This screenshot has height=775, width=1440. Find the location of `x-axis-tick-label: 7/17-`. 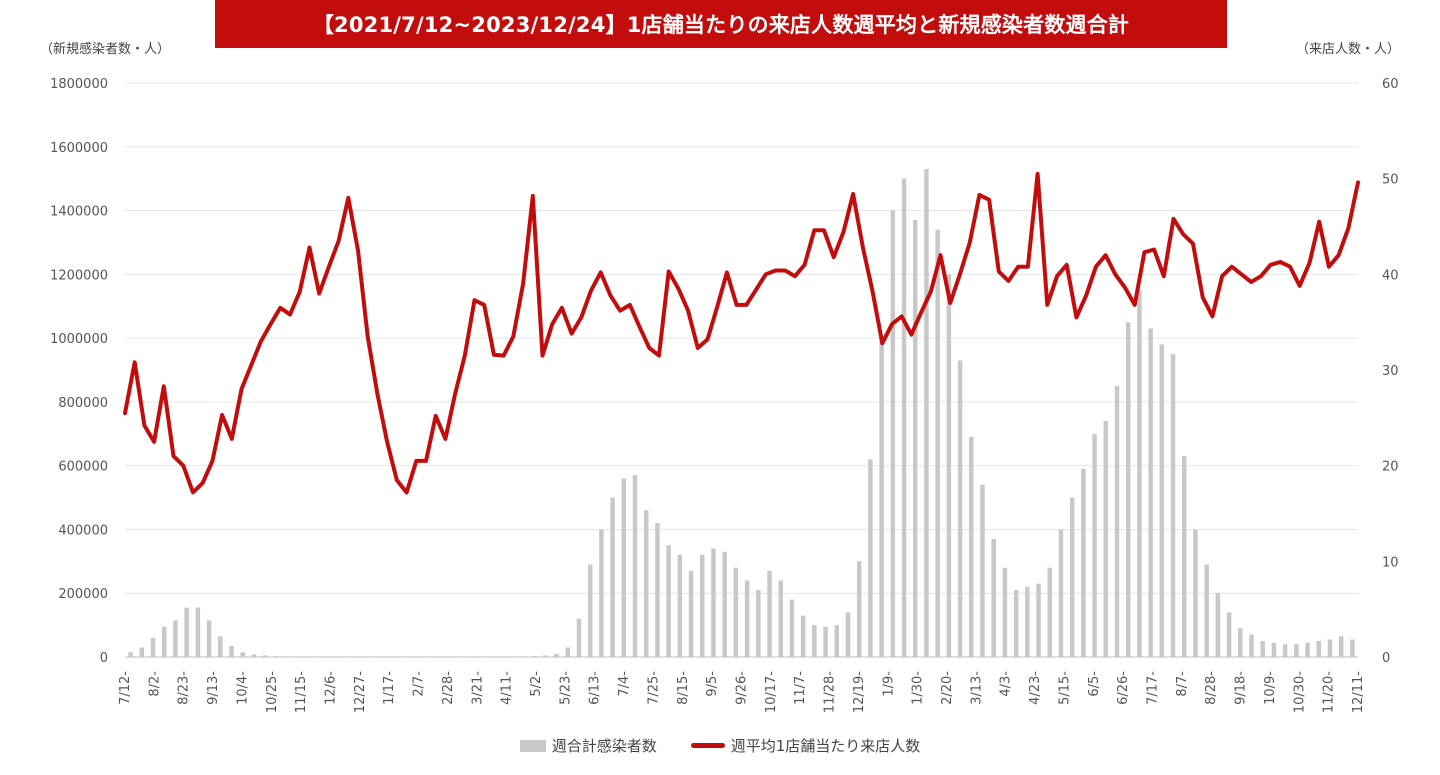

x-axis-tick-label: 7/17- is located at coordinates (1153, 688).